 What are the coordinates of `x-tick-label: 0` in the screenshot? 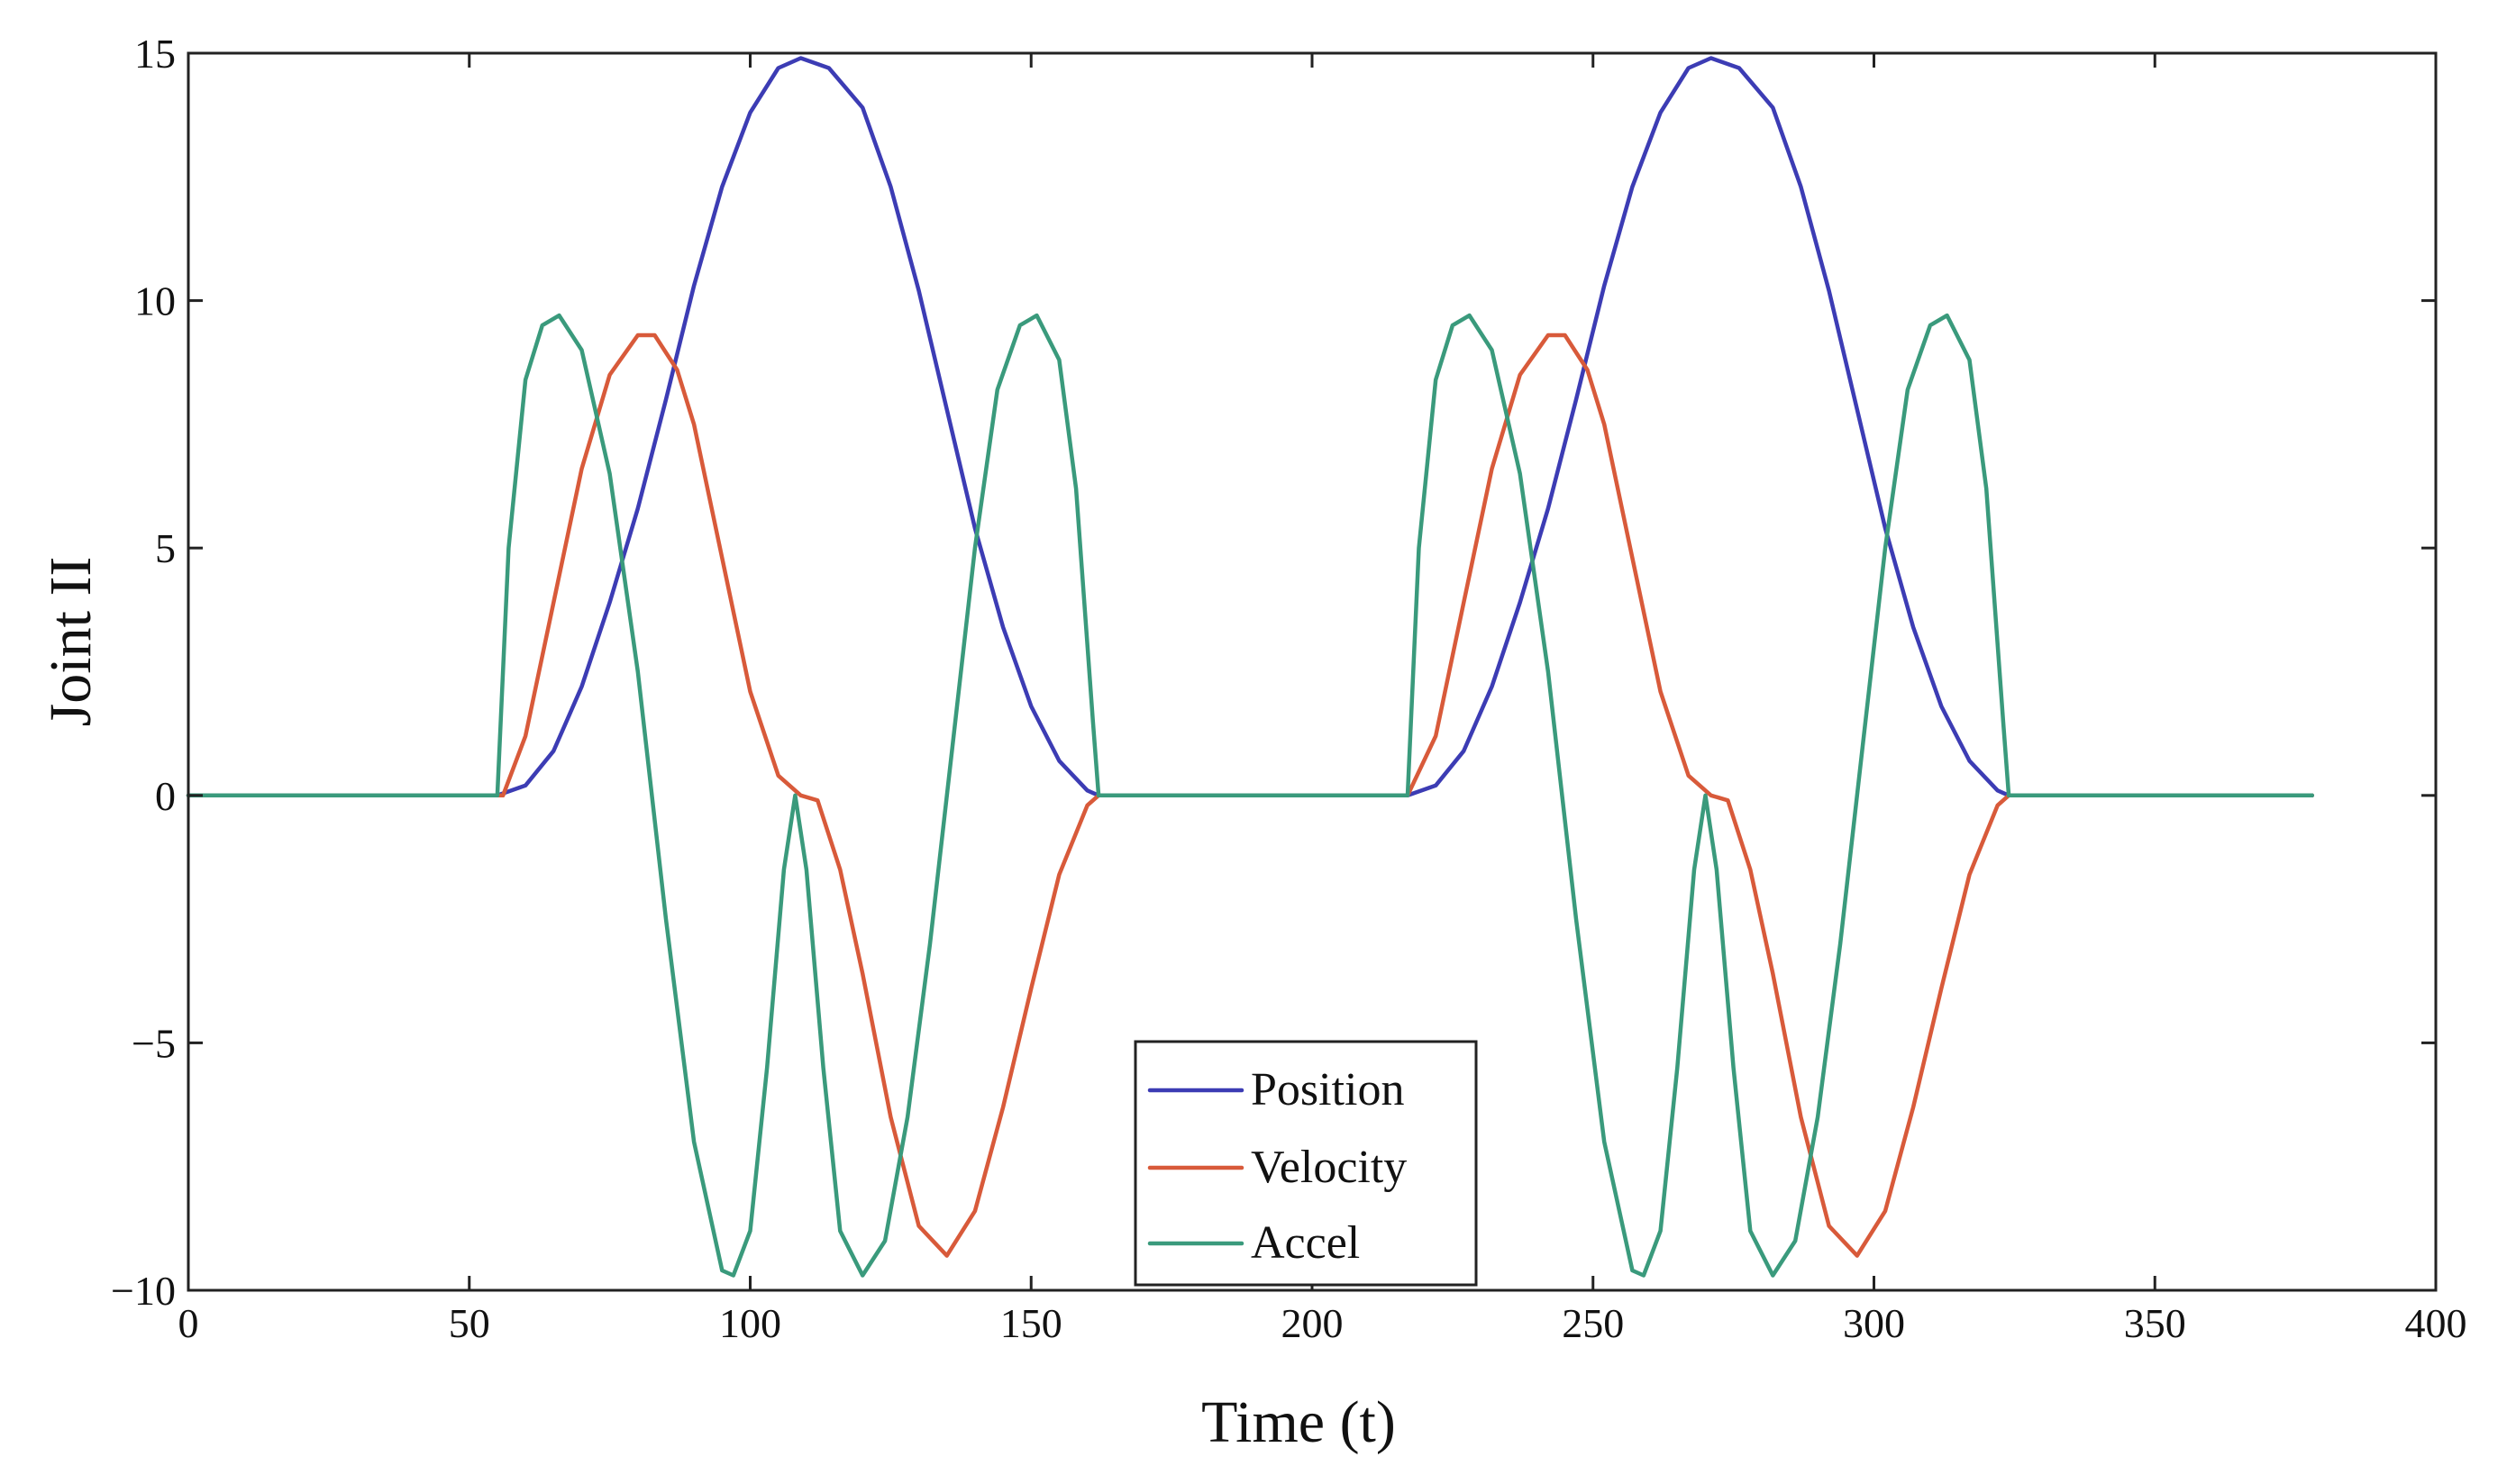 It's located at (189, 1323).